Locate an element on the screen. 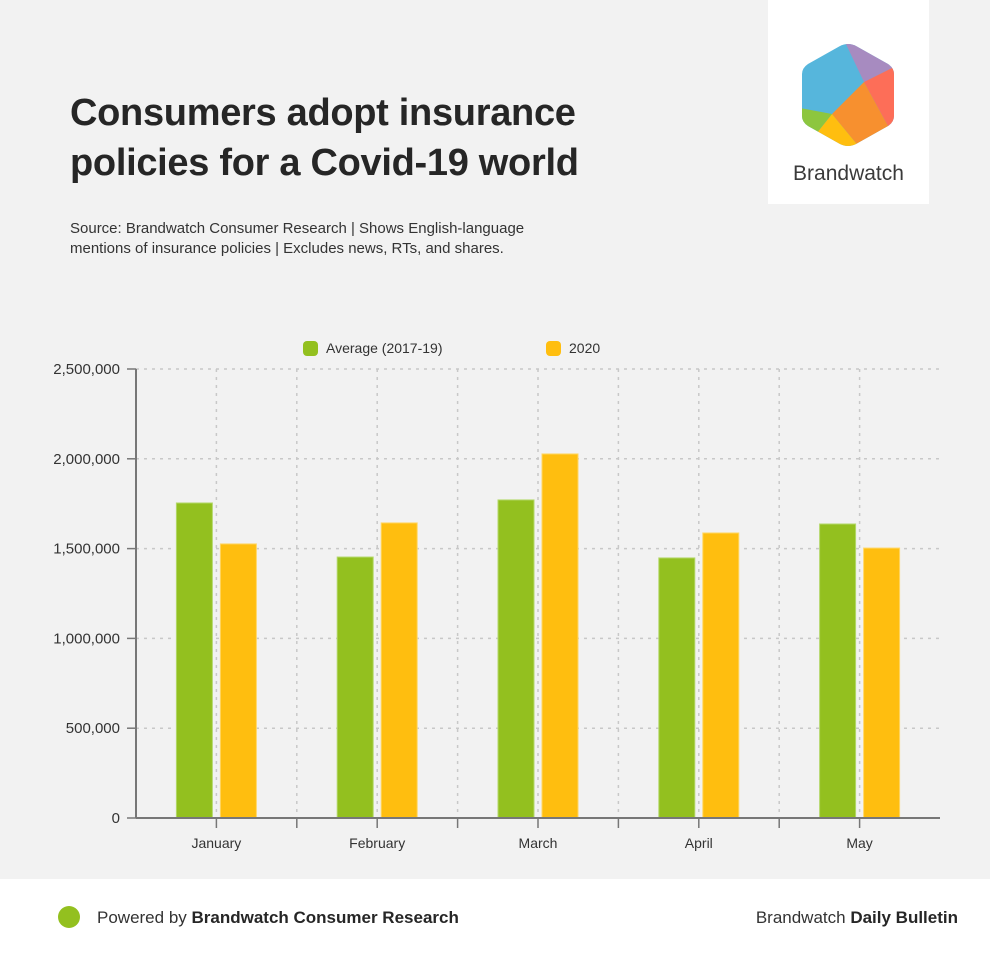 The image size is (990, 955). x-tick-label: February is located at coordinates (377, 843).